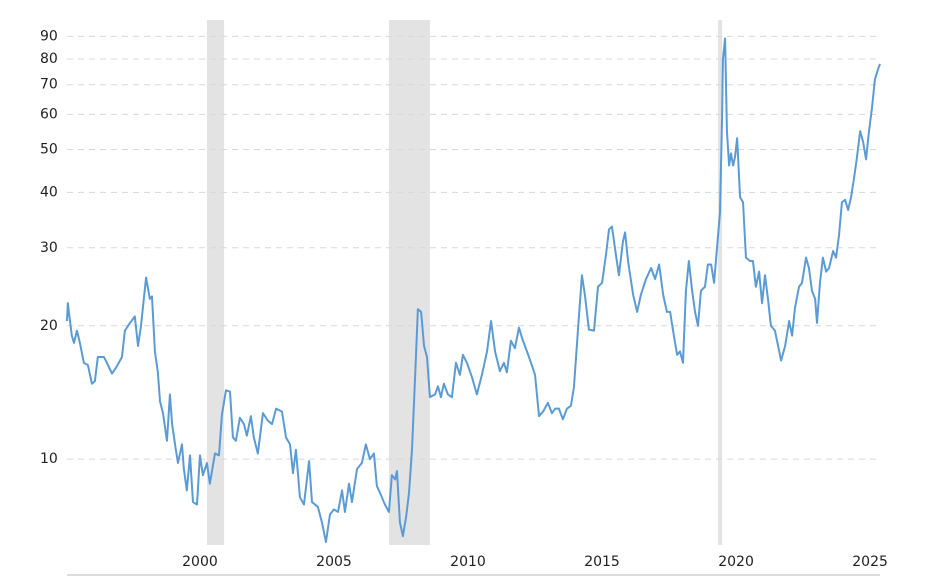 This screenshot has width=945, height=578. Describe the element at coordinates (49, 459) in the screenshot. I see `y-tick-label: 10` at that location.